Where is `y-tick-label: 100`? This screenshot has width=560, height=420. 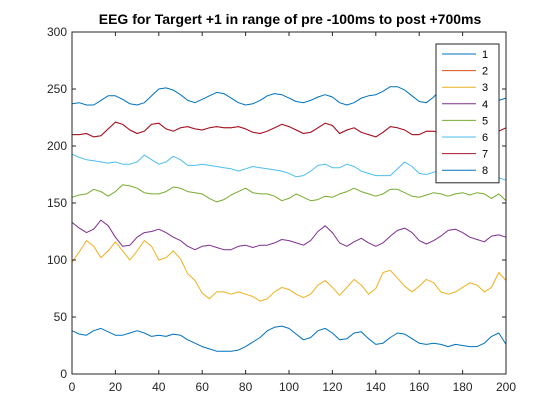 y-tick-label: 100 is located at coordinates (57, 260).